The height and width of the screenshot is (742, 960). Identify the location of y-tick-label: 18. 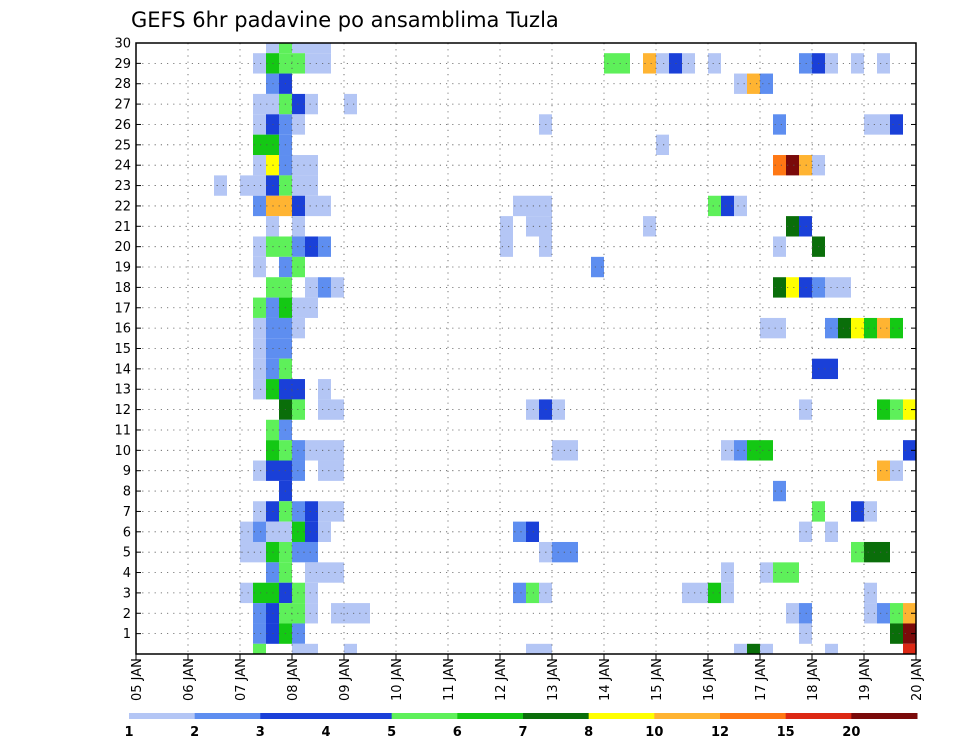
(122, 288).